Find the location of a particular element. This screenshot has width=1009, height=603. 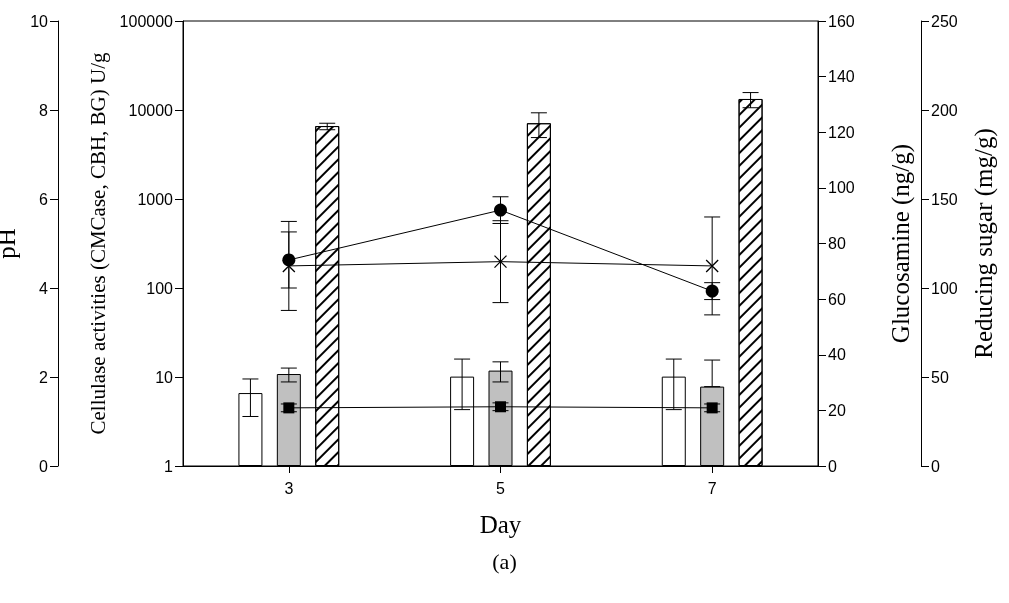

y3-tick-label: 140 is located at coordinates (841, 77).